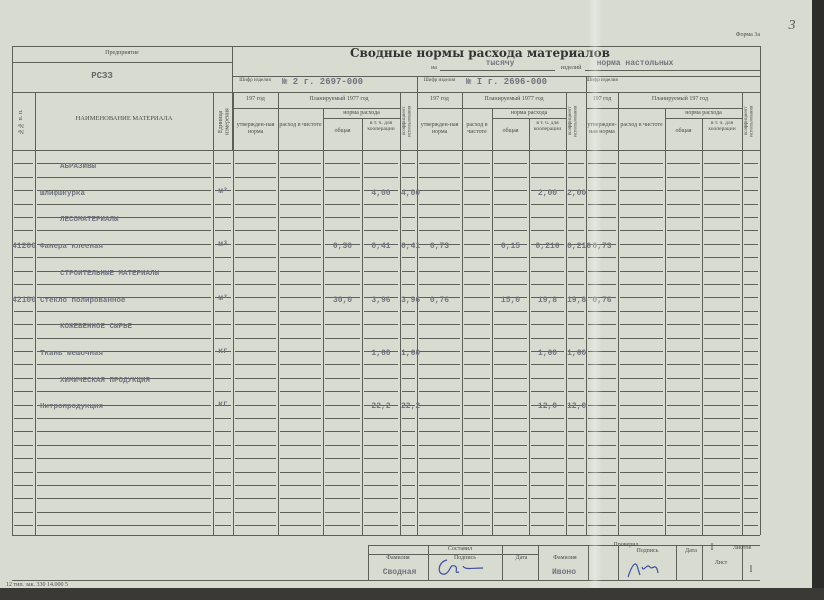  I want to click on checked-surname-label: Фамилия, so click(565, 558).